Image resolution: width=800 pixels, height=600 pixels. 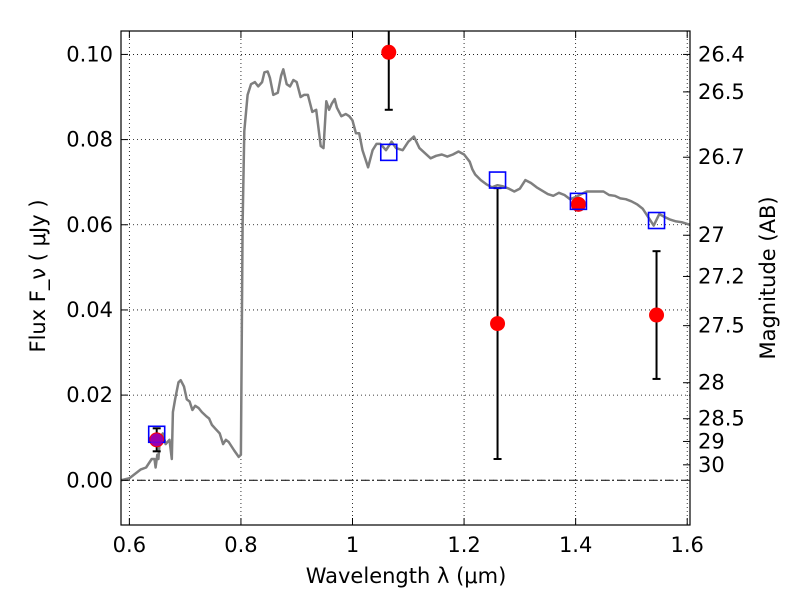 I want to click on y2-axis-label-text: Magnitude (AB), so click(x=768, y=277).